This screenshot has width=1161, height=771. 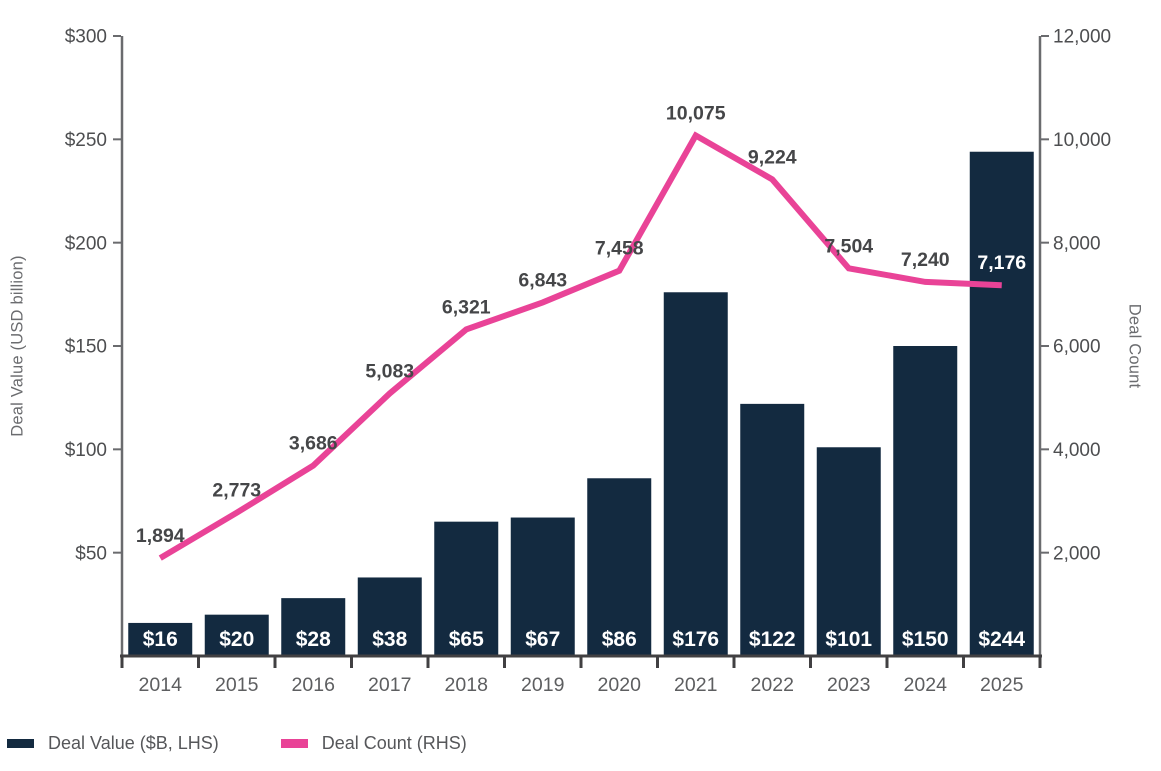 What do you see at coordinates (848, 246) in the screenshot?
I see `count-label-2023: 7,504` at bounding box center [848, 246].